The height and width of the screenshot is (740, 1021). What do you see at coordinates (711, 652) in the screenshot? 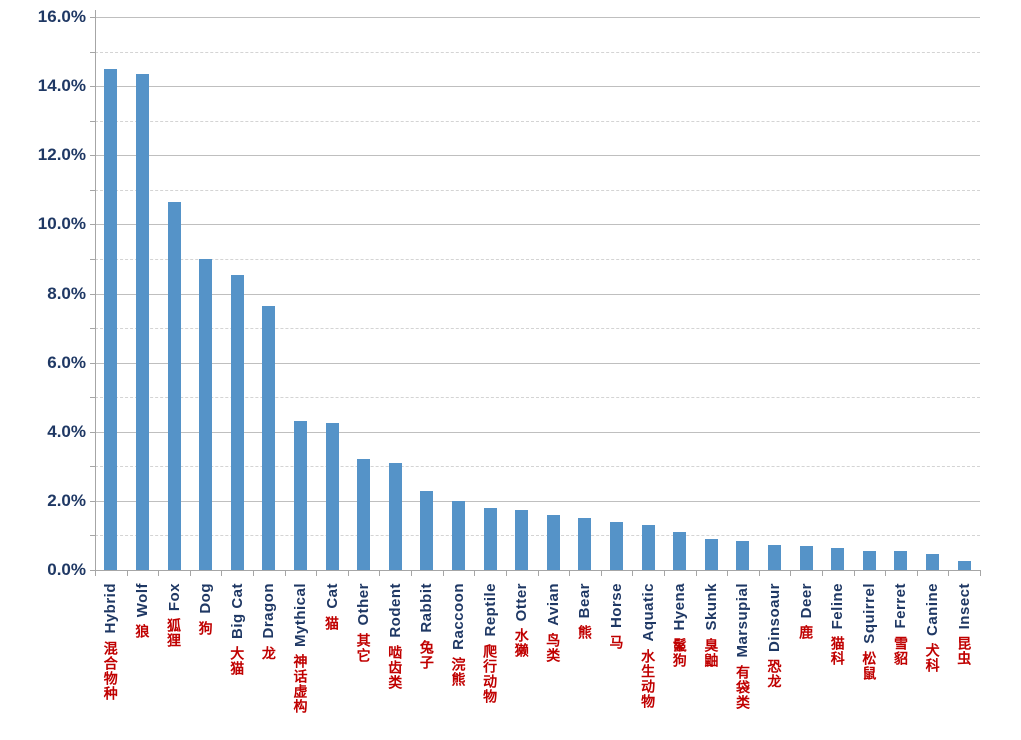
I see `category-label-zh: 臭鼬` at bounding box center [711, 652].